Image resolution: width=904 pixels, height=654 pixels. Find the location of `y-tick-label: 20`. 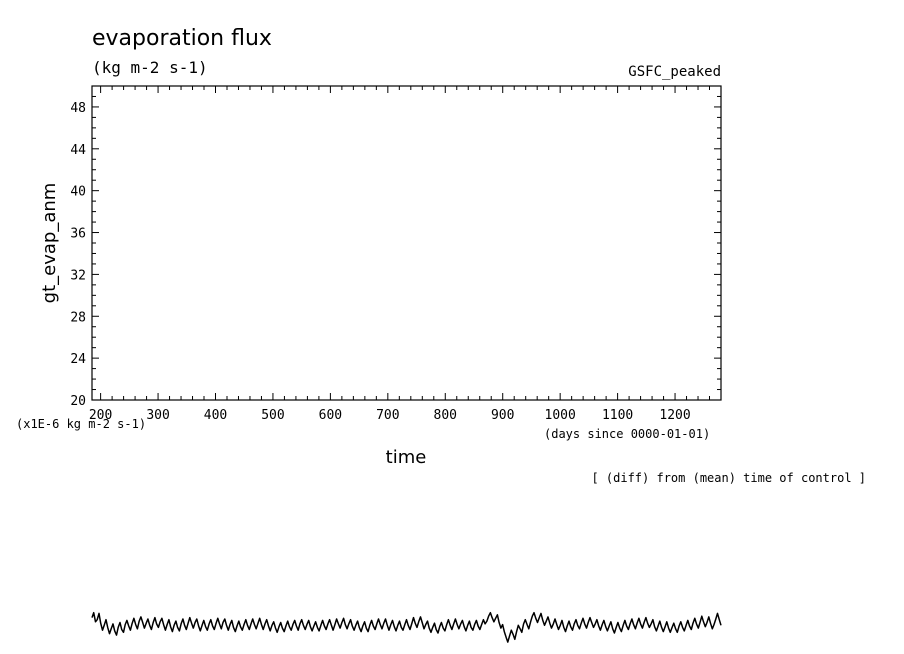

y-tick-label: 20 is located at coordinates (78, 401).